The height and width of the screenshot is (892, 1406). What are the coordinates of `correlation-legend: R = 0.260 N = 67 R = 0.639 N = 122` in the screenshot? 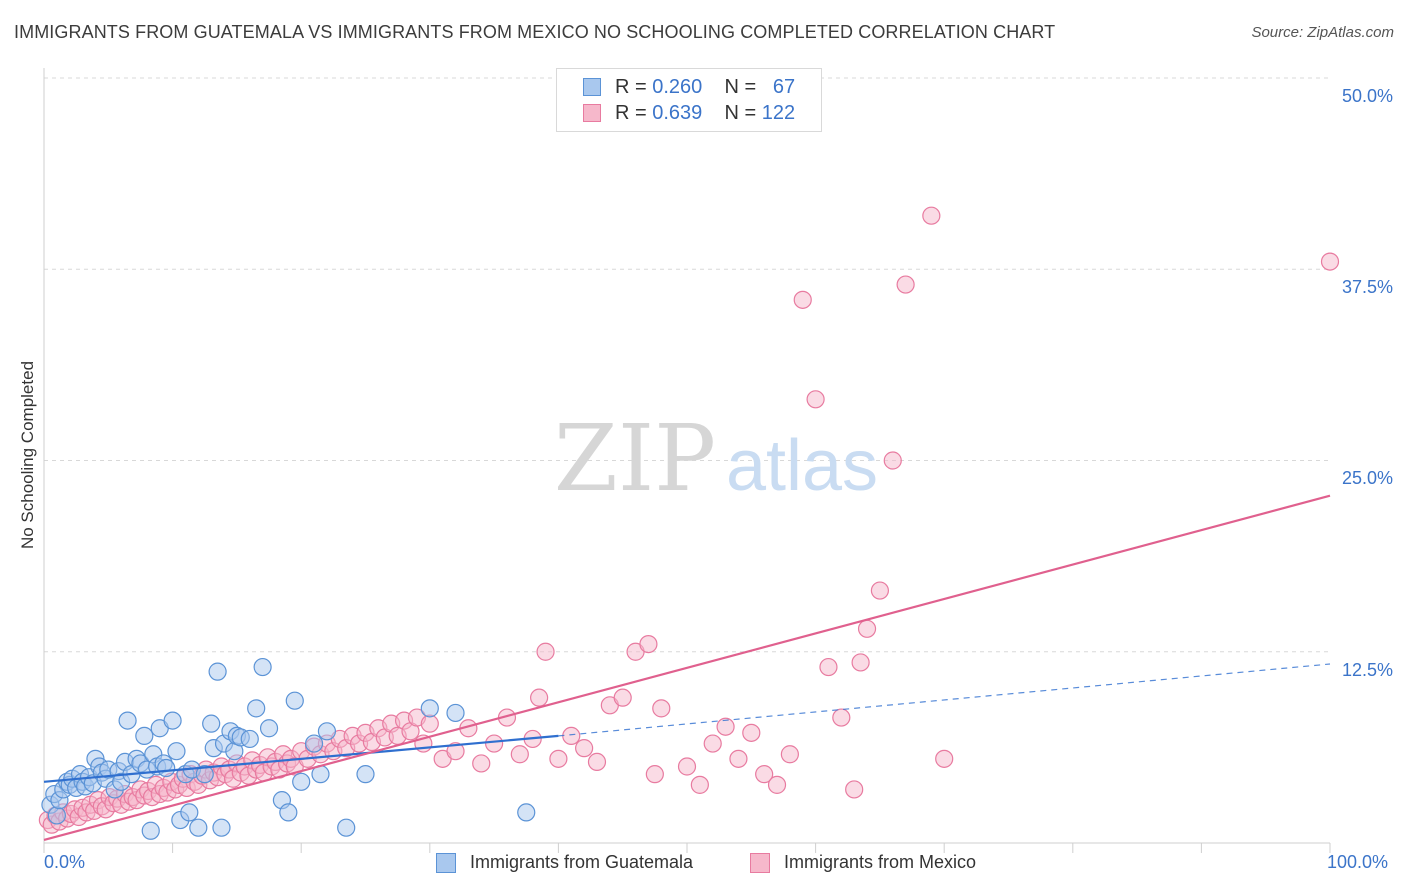 It's located at (689, 100).